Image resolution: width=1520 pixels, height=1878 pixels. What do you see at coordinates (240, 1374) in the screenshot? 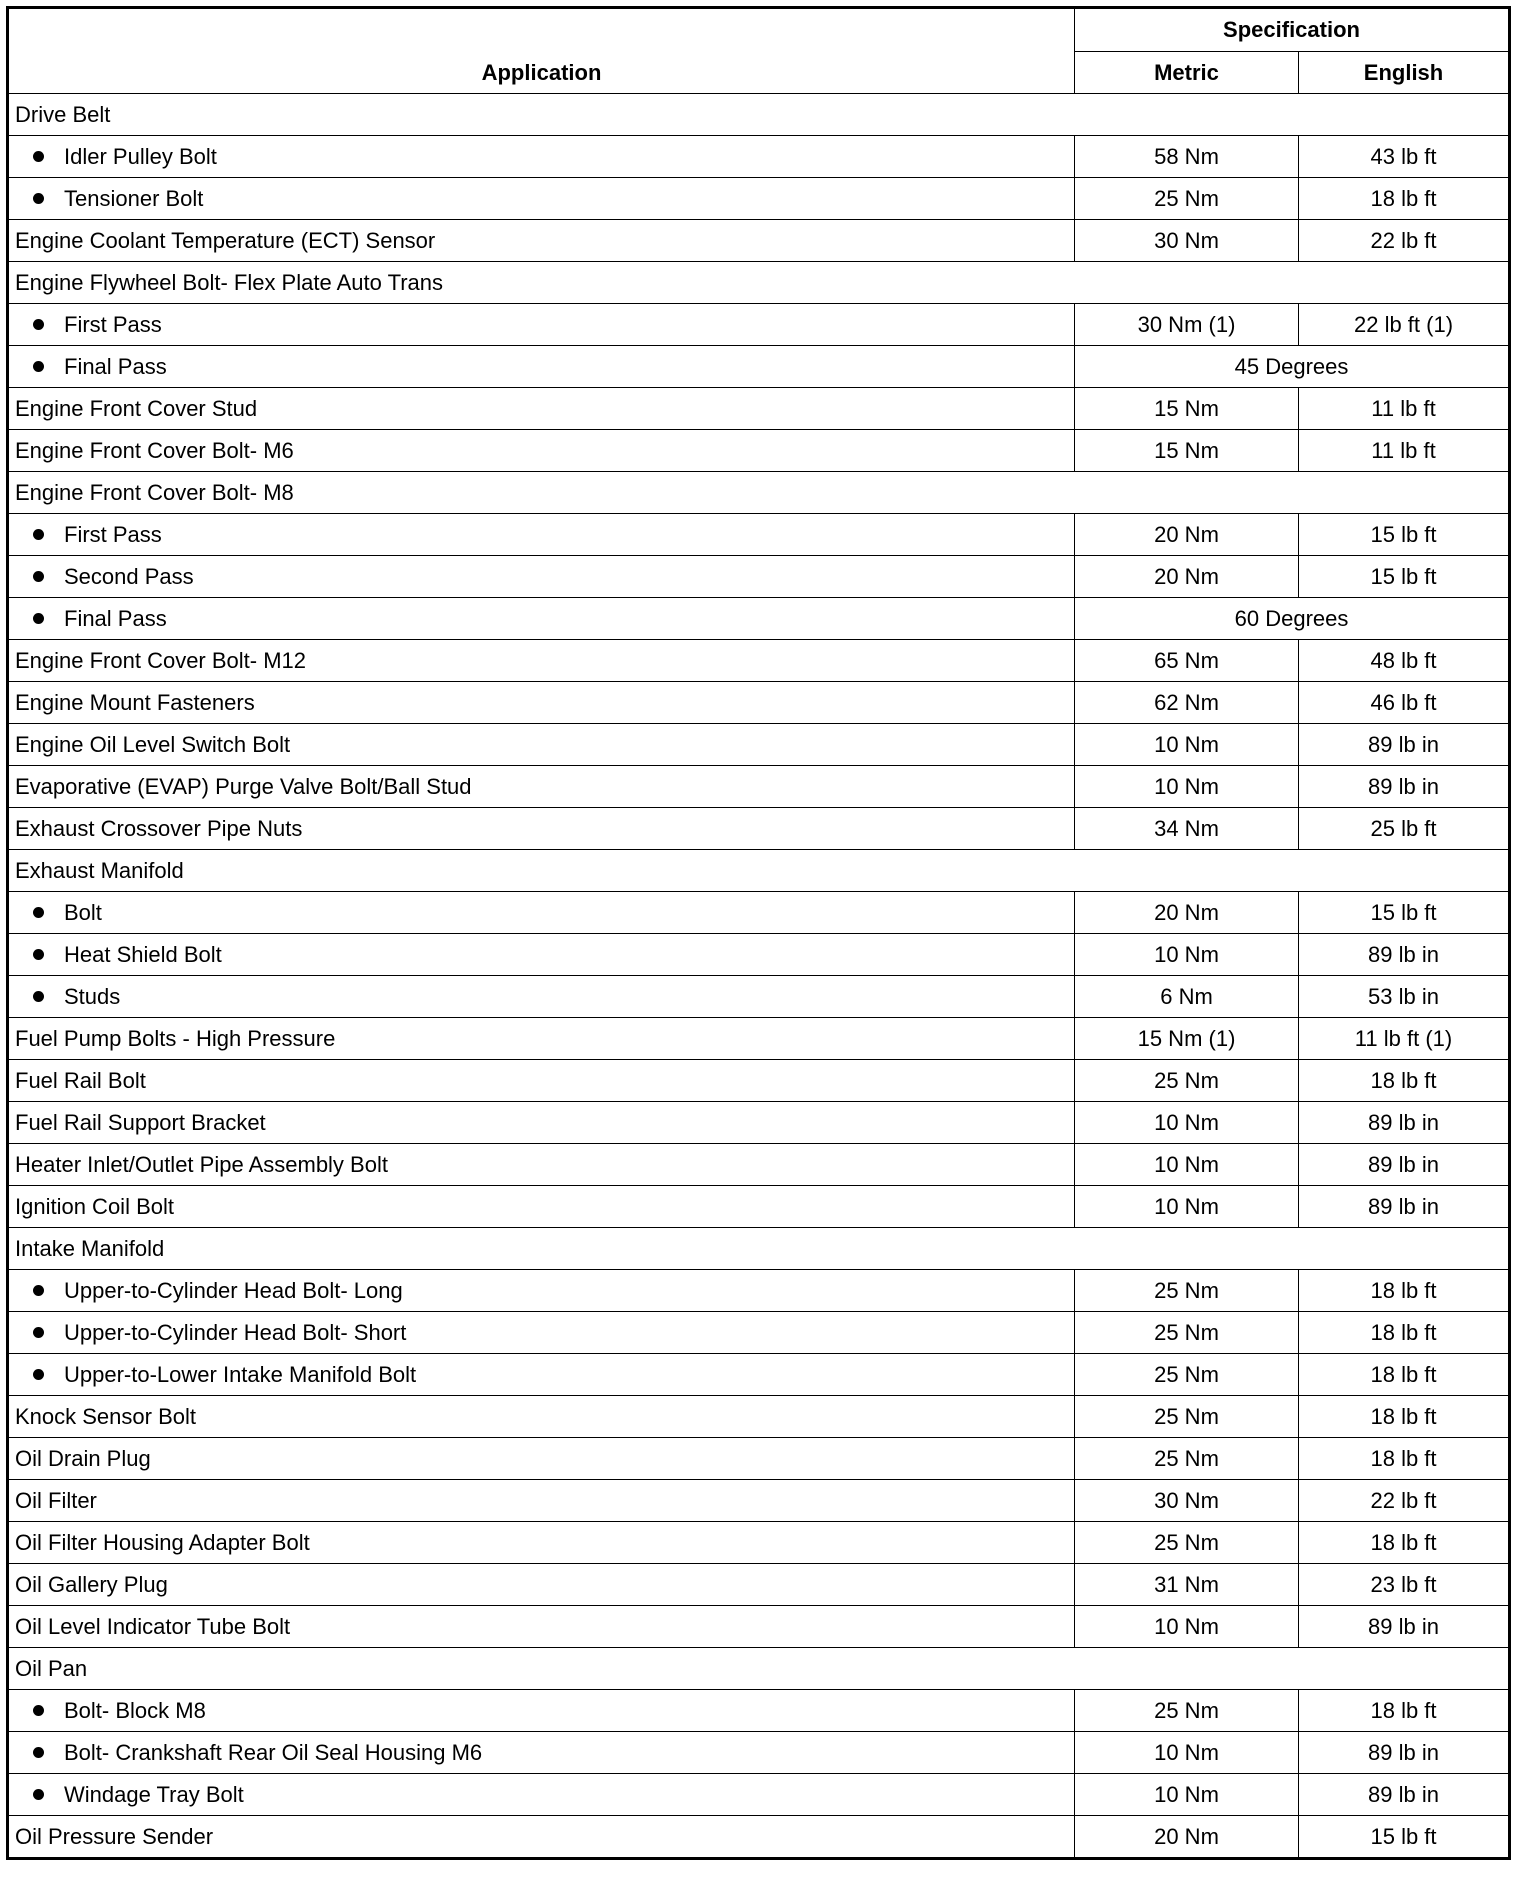
I see `application-label: Upper-to-Lower Intake Manifold Bolt` at bounding box center [240, 1374].